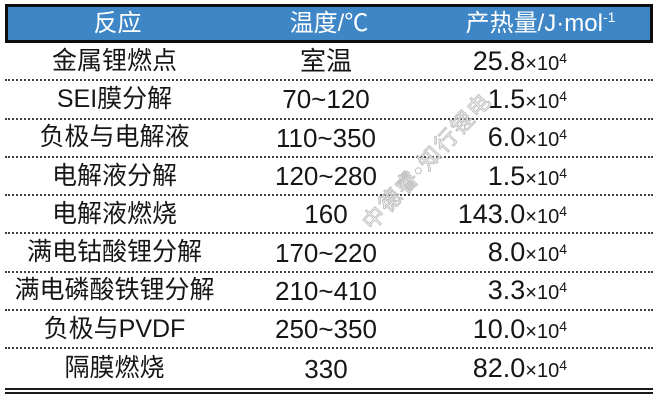  I want to click on table-row: 负极与电解液 110~350 6.0×104, so click(329, 139).